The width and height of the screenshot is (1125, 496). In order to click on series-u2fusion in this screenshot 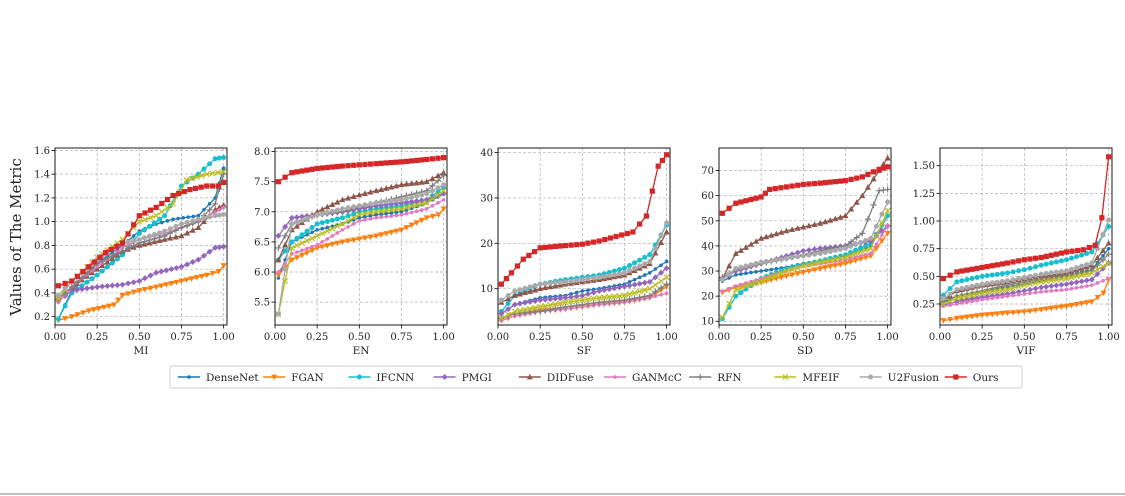, I will do `click(361, 249)`.